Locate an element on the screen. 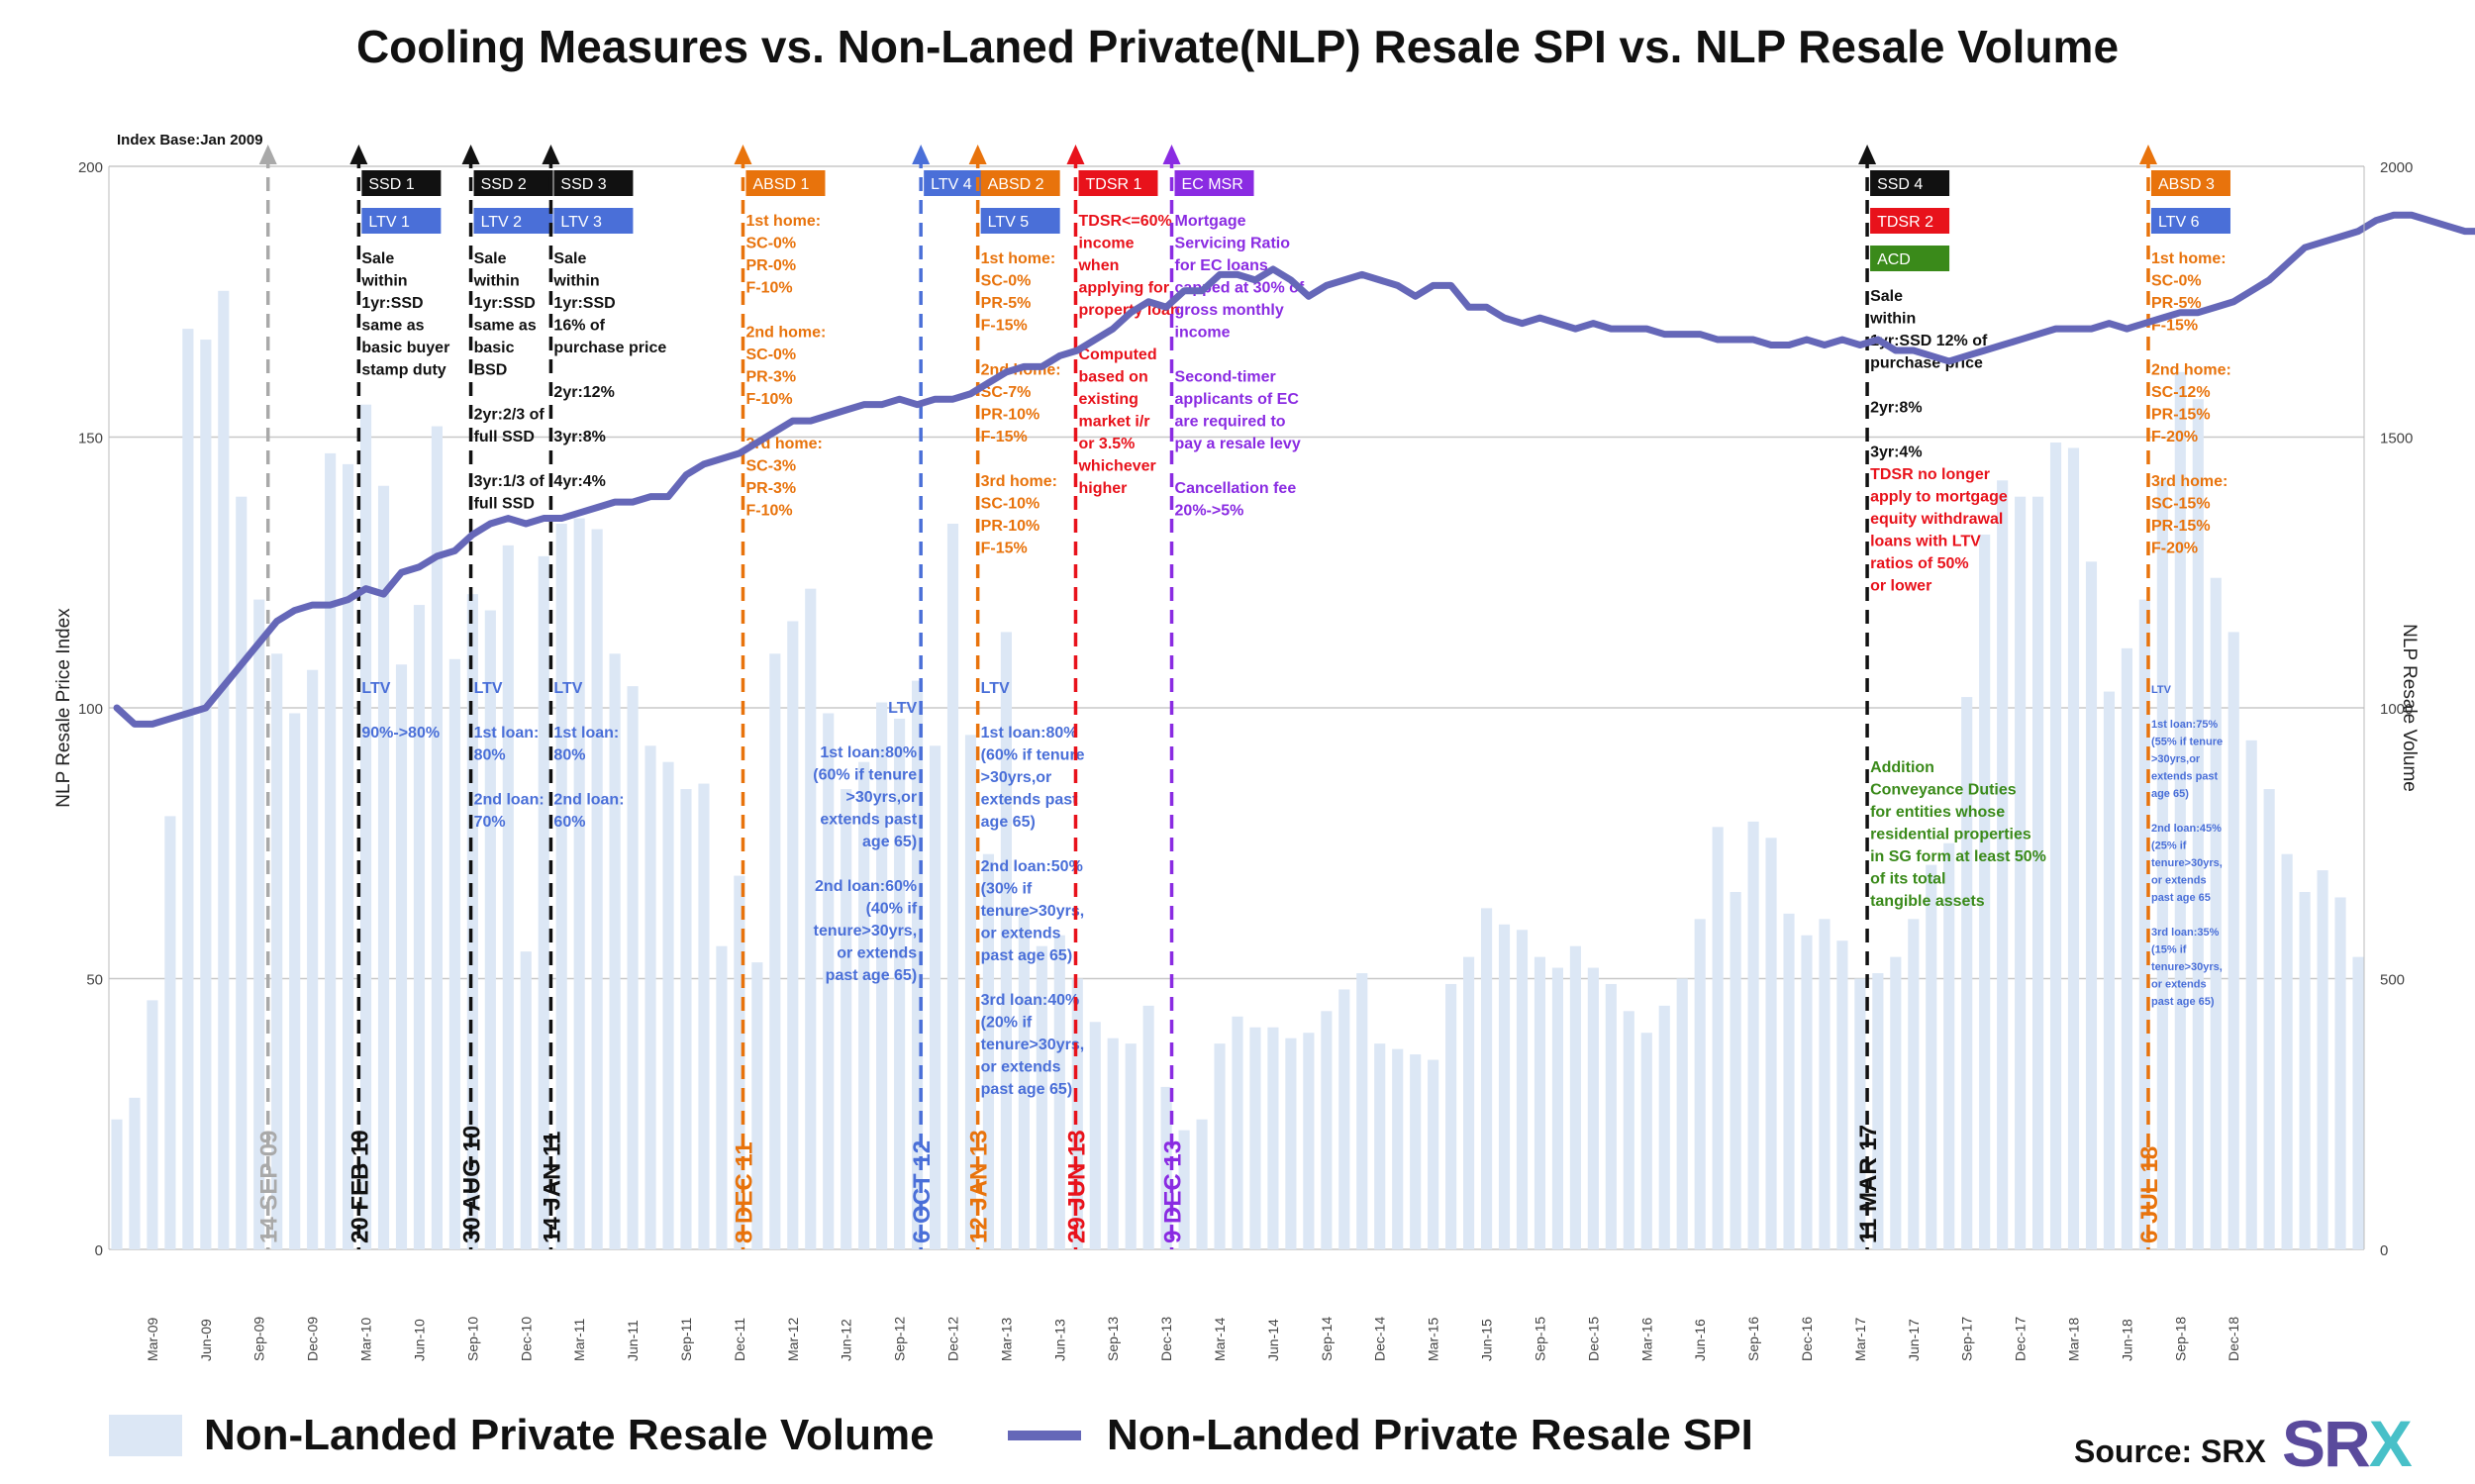 This screenshot has width=2475, height=1484. measure-note-line: apply to mortgage is located at coordinates (1939, 497).